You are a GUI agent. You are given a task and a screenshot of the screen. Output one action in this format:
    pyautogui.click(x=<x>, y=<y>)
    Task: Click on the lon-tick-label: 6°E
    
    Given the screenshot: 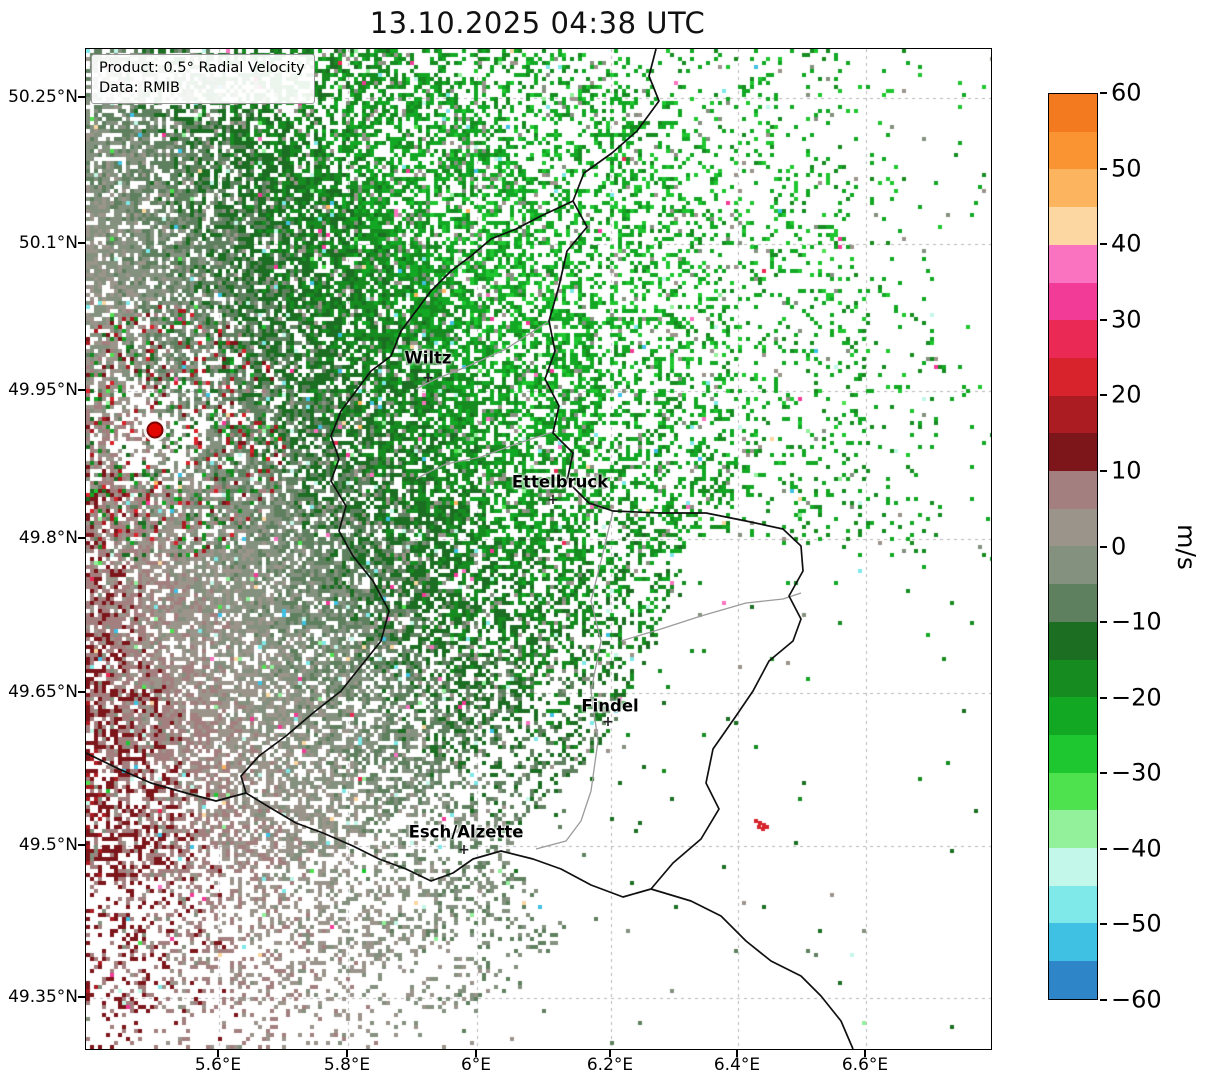 What is the action you would take?
    pyautogui.click(x=476, y=1065)
    